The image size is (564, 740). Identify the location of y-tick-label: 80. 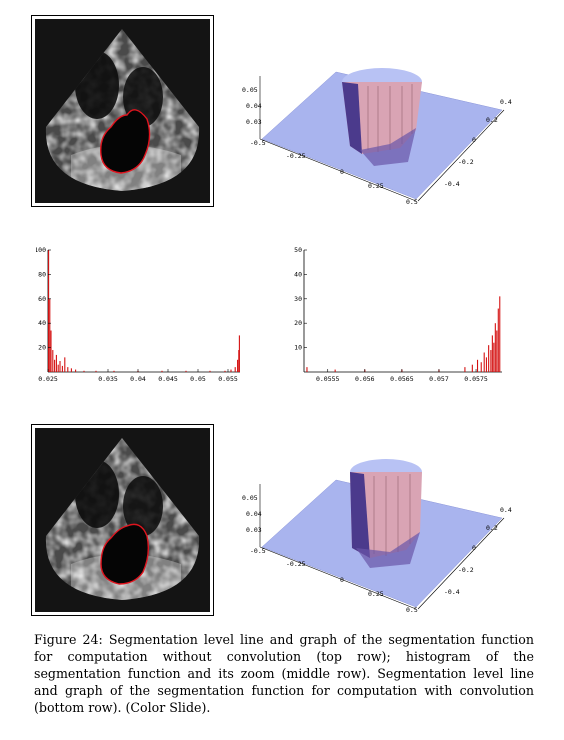
(42, 274).